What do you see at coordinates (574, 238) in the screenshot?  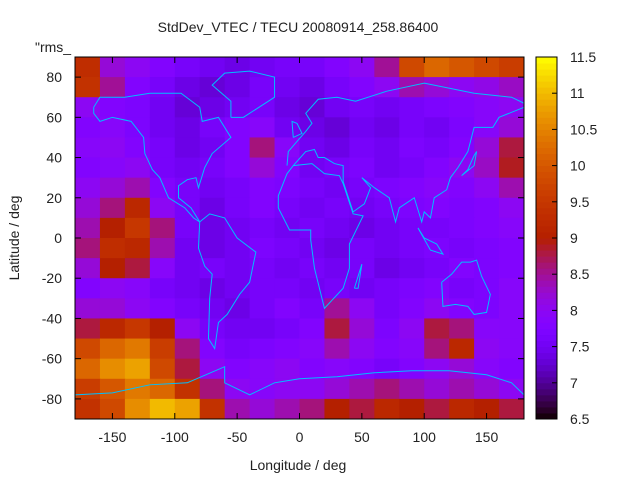 I see `colorbar-tick-label: 9` at bounding box center [574, 238].